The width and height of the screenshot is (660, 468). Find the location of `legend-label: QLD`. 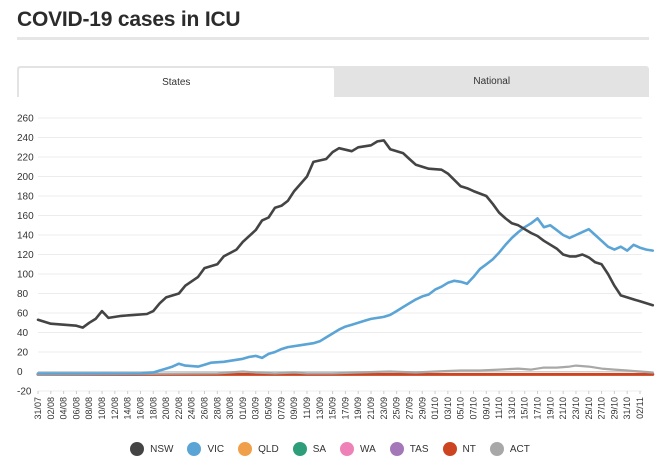

legend-label: QLD is located at coordinates (268, 449).